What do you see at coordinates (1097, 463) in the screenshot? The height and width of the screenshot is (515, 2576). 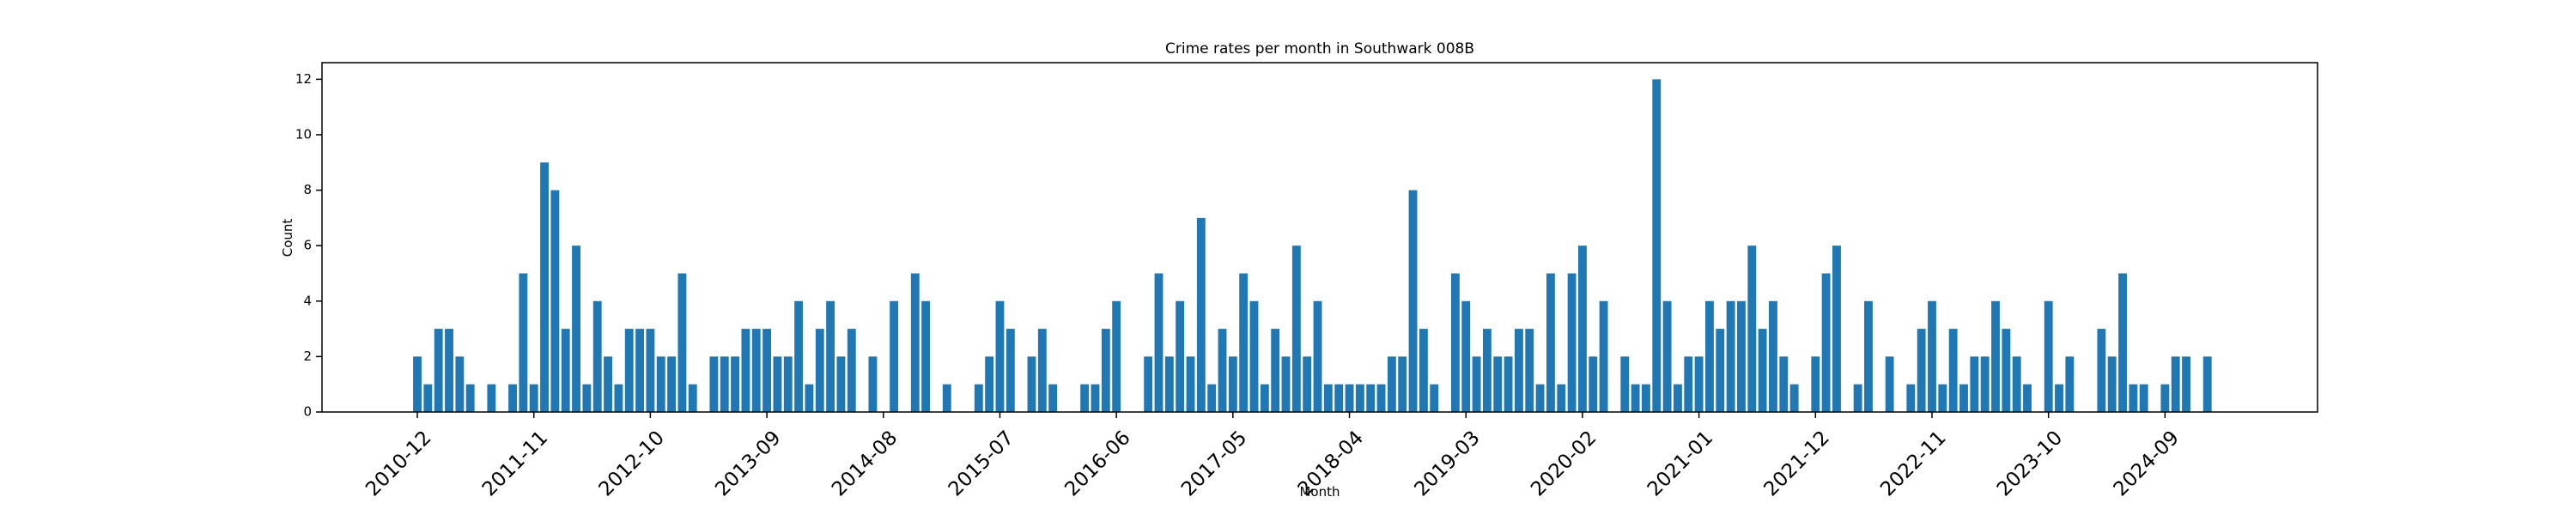 I see `x-tick-label: 2016-06` at bounding box center [1097, 463].